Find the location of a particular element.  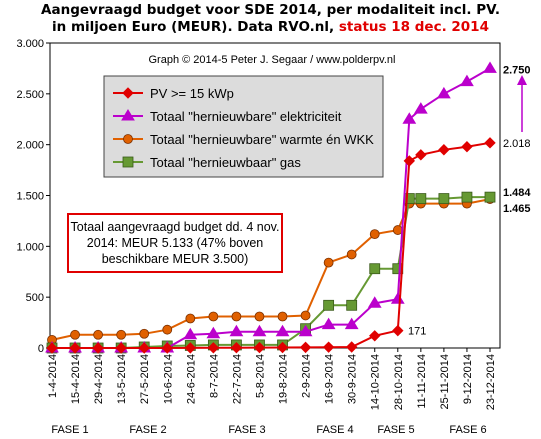

x-tick-label: 14-10-2014 is located at coordinates (376, 382).